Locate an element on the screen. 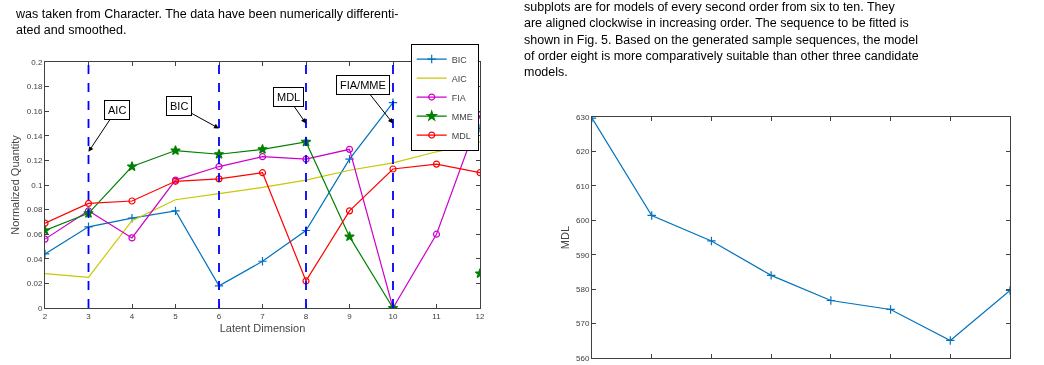 The image size is (1044, 365). y-axis-title: MDL is located at coordinates (564, 237).